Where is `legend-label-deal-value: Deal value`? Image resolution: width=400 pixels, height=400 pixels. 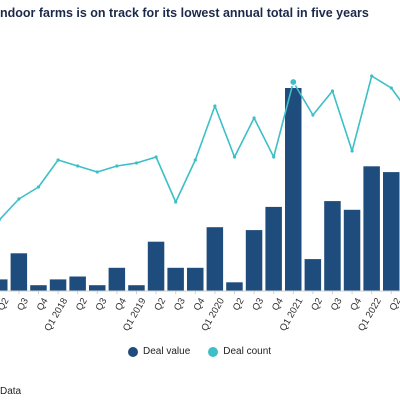 legend-label-deal-value: Deal value is located at coordinates (167, 351).